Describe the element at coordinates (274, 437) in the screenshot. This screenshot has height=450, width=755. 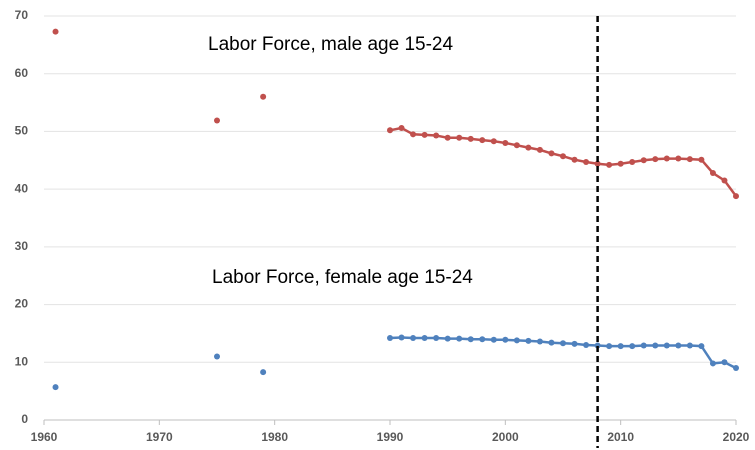
I see `x-tick-label: 1980` at that location.